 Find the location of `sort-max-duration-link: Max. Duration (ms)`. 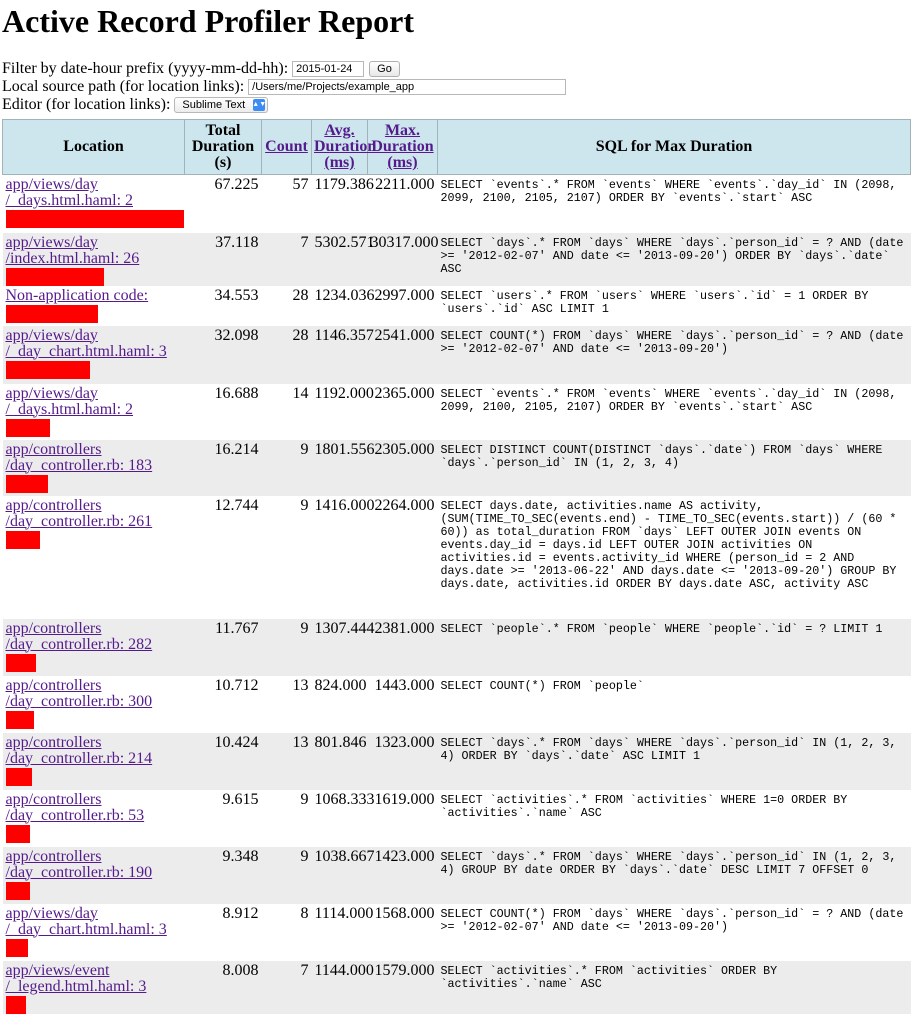

sort-max-duration-link: Max. Duration (ms) is located at coordinates (402, 146).